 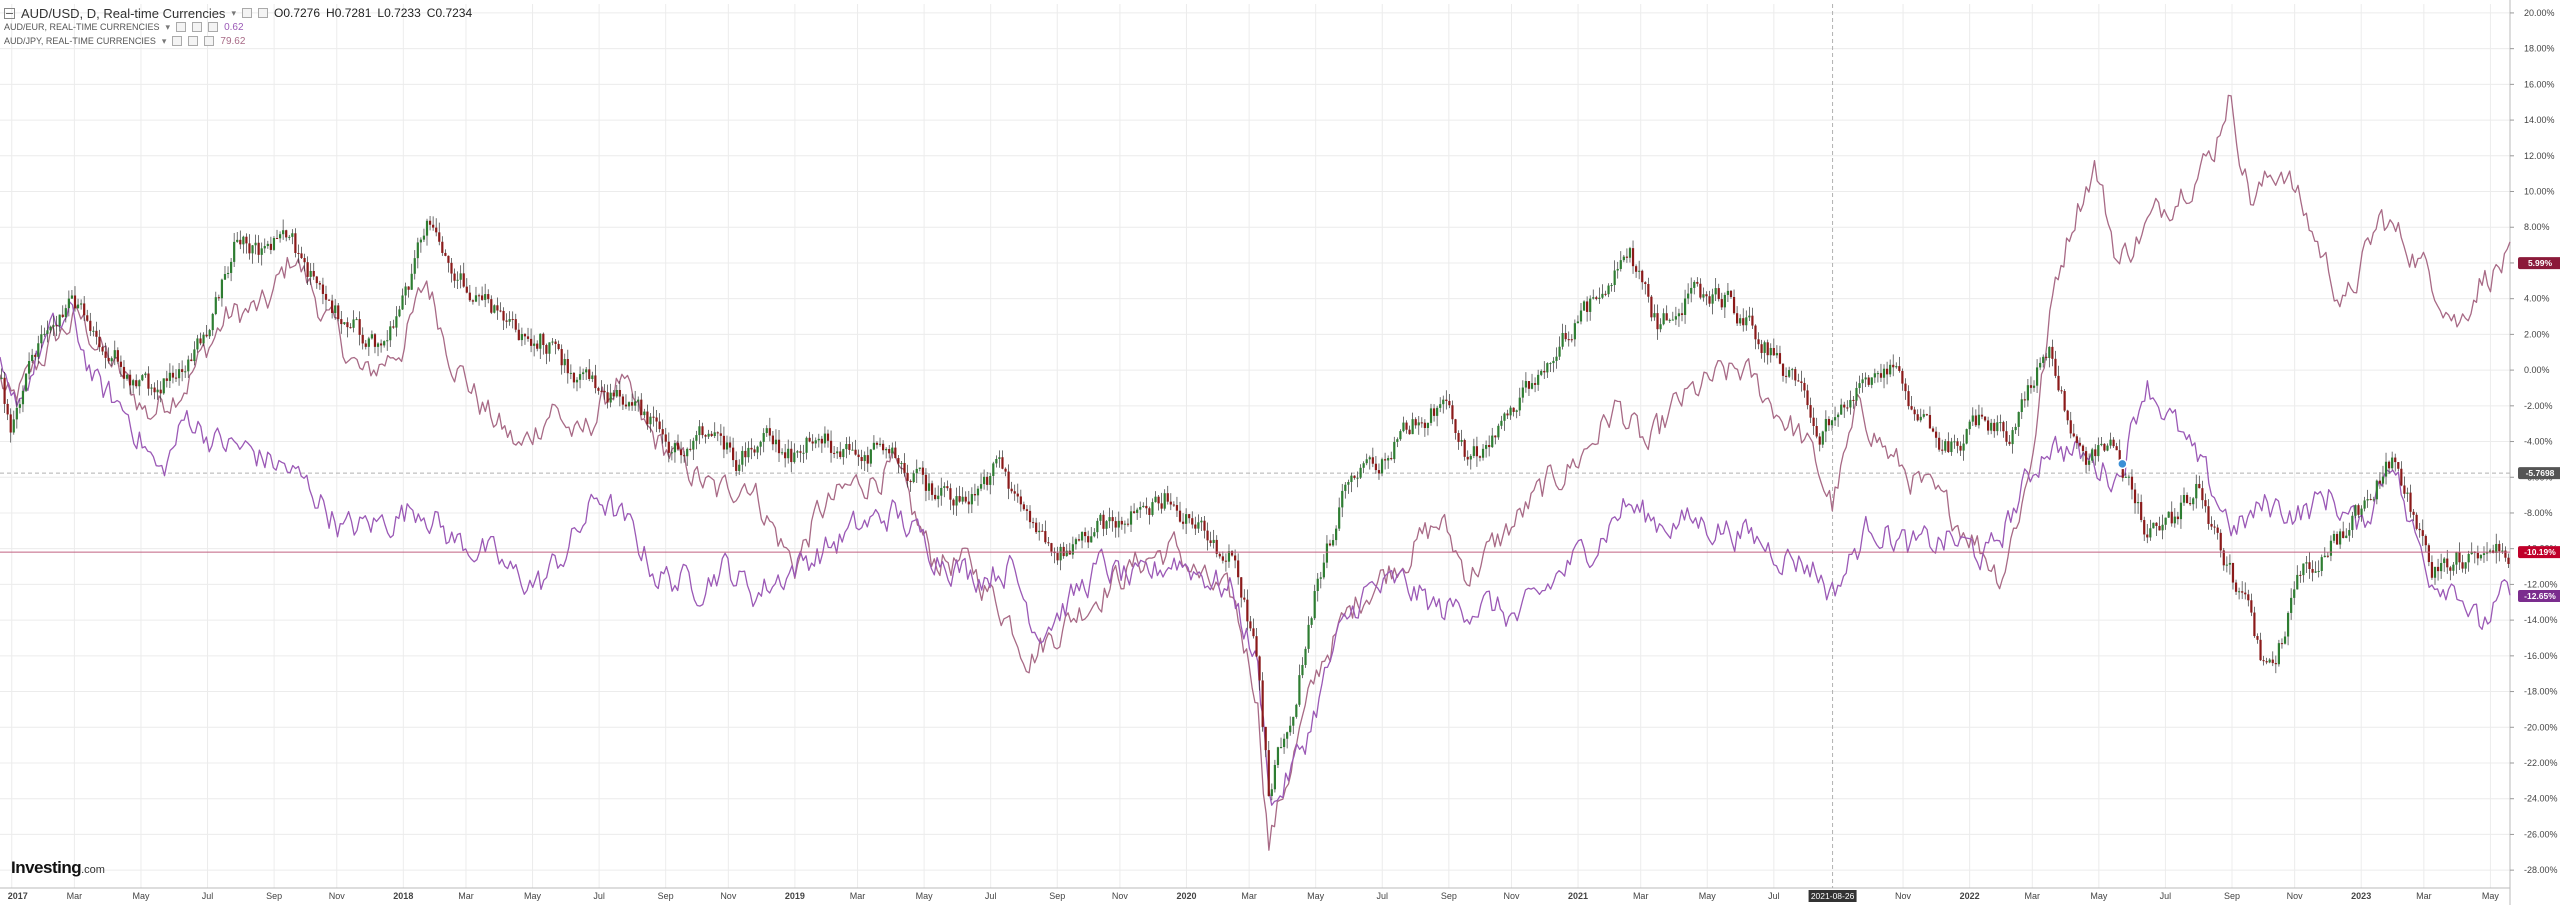 I want to click on y-tick-label: 4.00%, so click(x=2537, y=299).